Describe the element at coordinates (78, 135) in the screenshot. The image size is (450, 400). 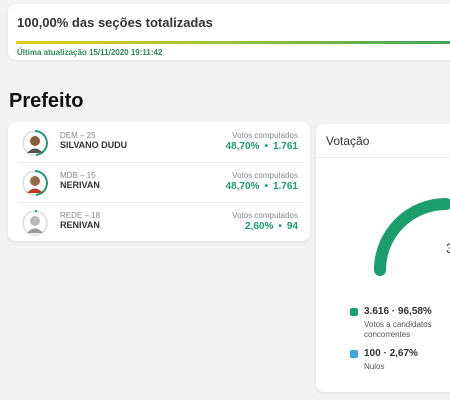
I see `candidate-party: DEM – 25` at that location.